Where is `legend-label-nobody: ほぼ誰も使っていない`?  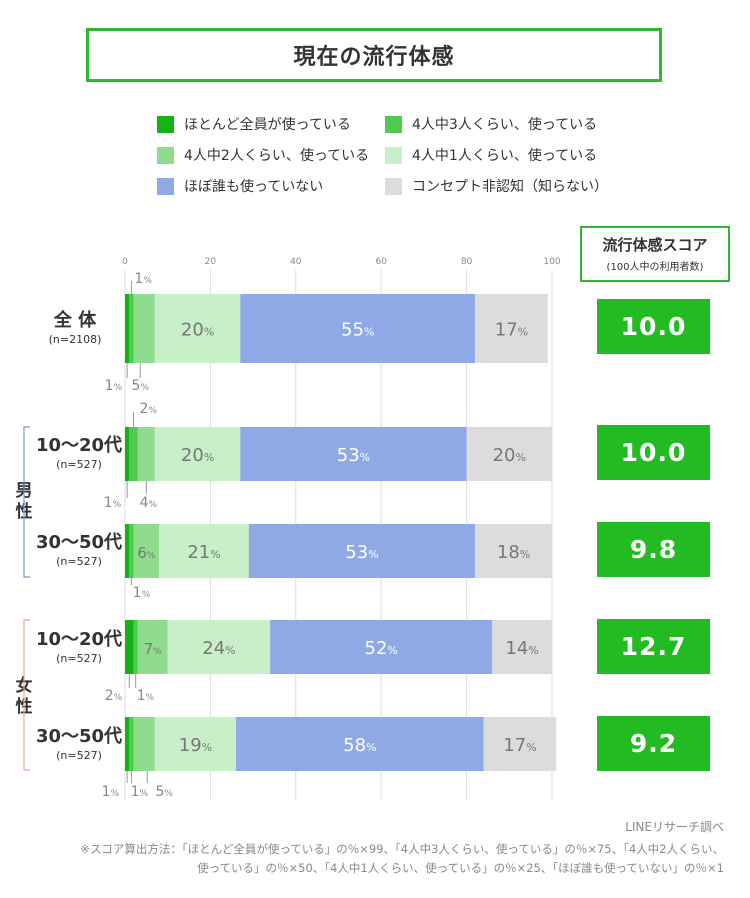
legend-label-nobody: ほぼ誰も使っていない is located at coordinates (254, 187).